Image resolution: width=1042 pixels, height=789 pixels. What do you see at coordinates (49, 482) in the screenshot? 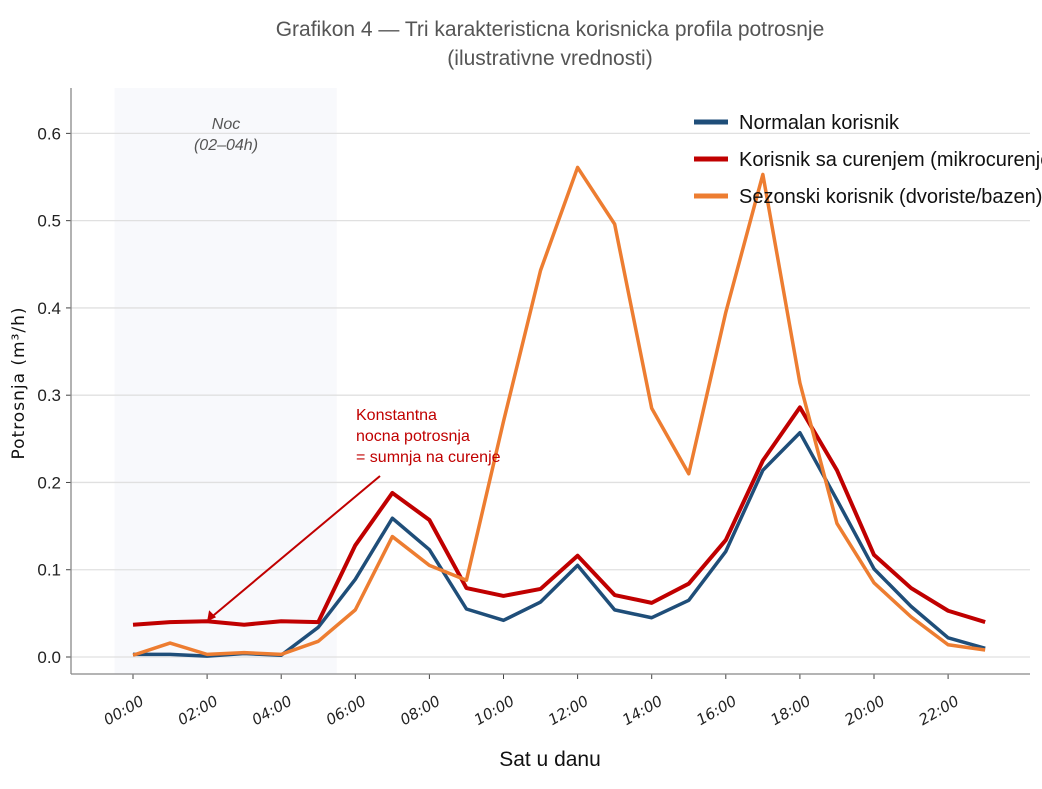
I see `y-tick-label: 0.2` at bounding box center [49, 482].